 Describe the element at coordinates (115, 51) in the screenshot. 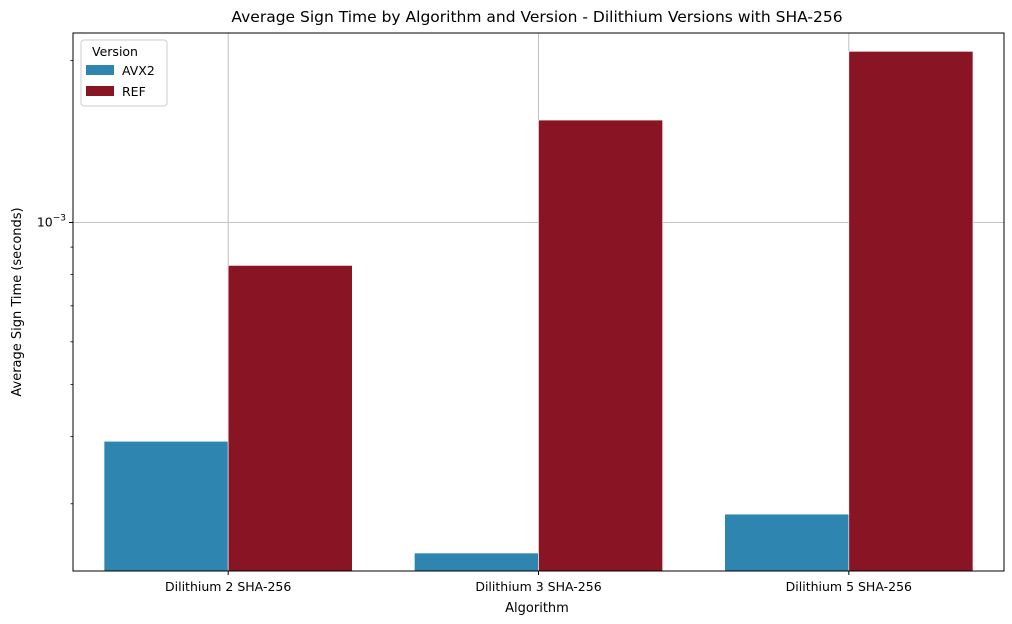

I see `legend-title: Version` at that location.